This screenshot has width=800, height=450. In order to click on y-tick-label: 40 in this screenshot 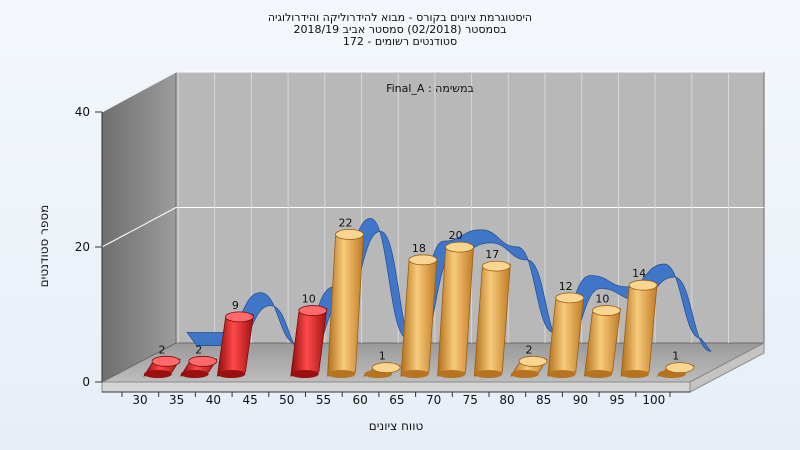, I will do `click(82, 112)`.